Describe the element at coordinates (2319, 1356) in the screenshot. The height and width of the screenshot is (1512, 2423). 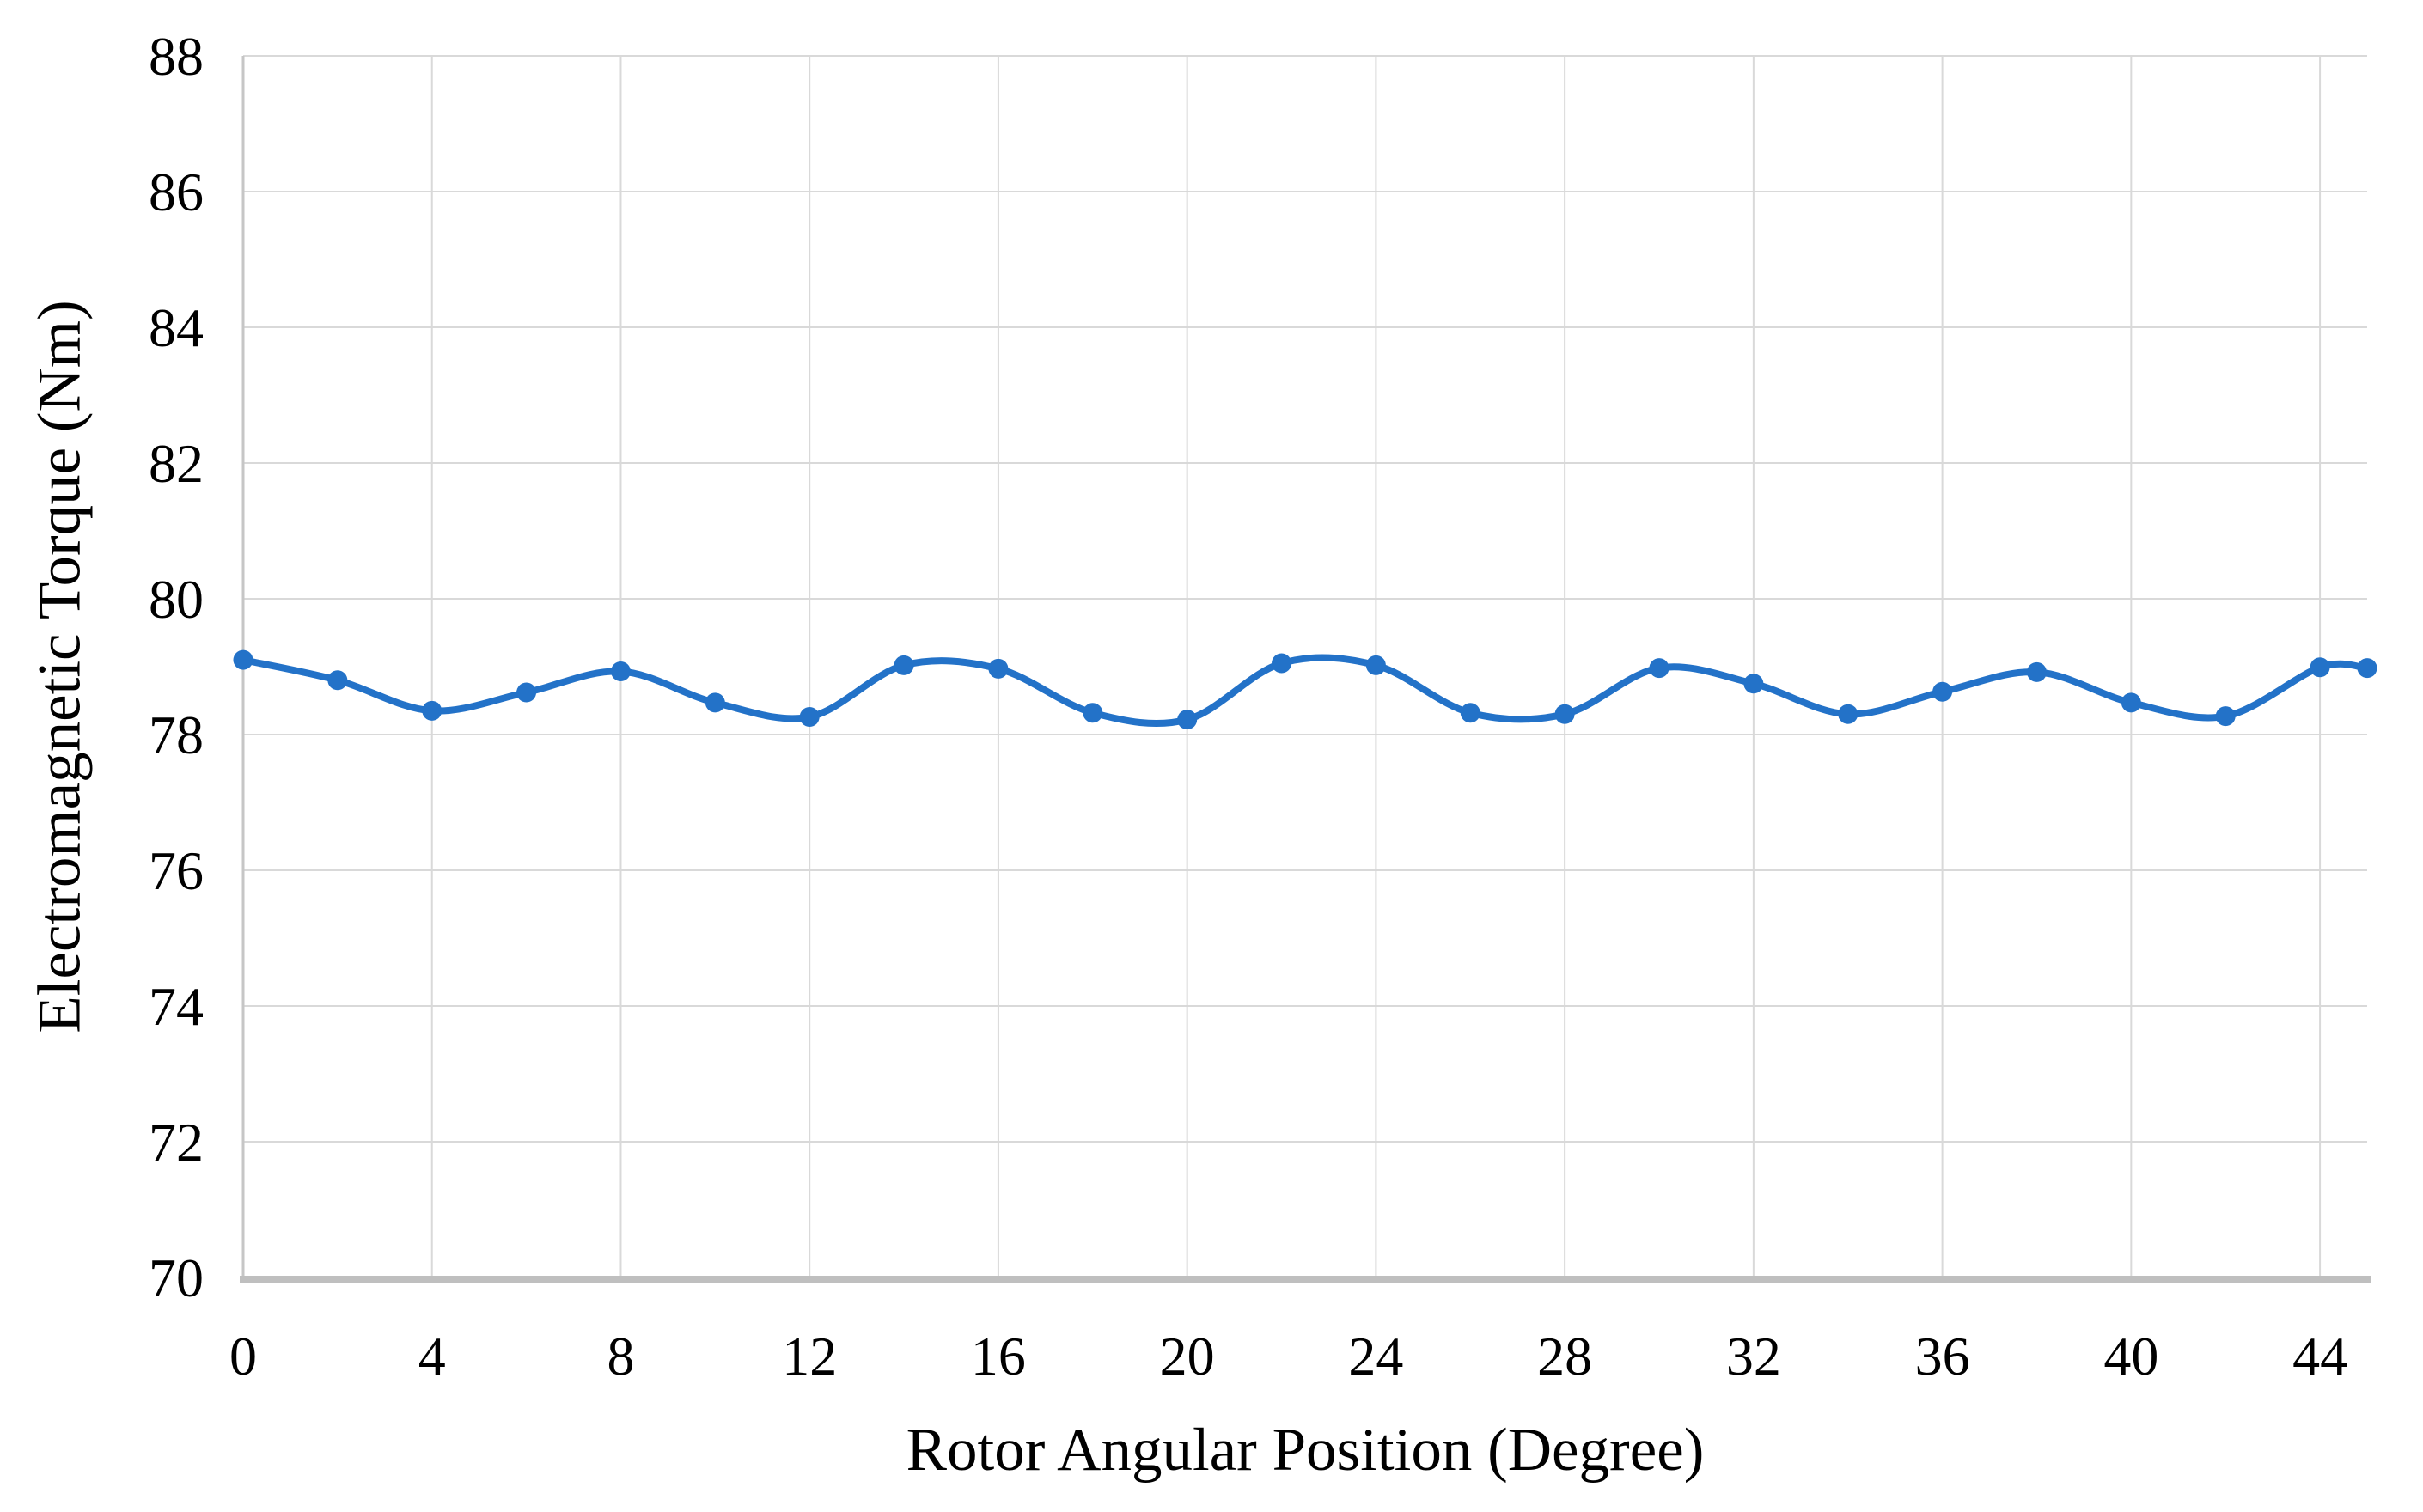
I see `x-tick-label: 44` at that location.